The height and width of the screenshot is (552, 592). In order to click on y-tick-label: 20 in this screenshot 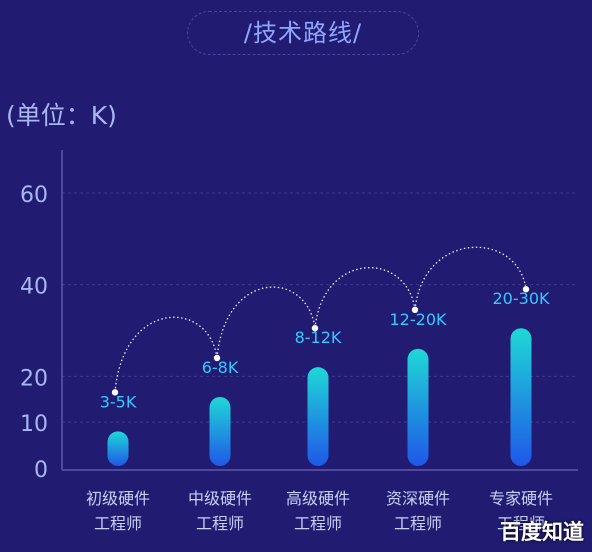, I will do `click(34, 378)`.